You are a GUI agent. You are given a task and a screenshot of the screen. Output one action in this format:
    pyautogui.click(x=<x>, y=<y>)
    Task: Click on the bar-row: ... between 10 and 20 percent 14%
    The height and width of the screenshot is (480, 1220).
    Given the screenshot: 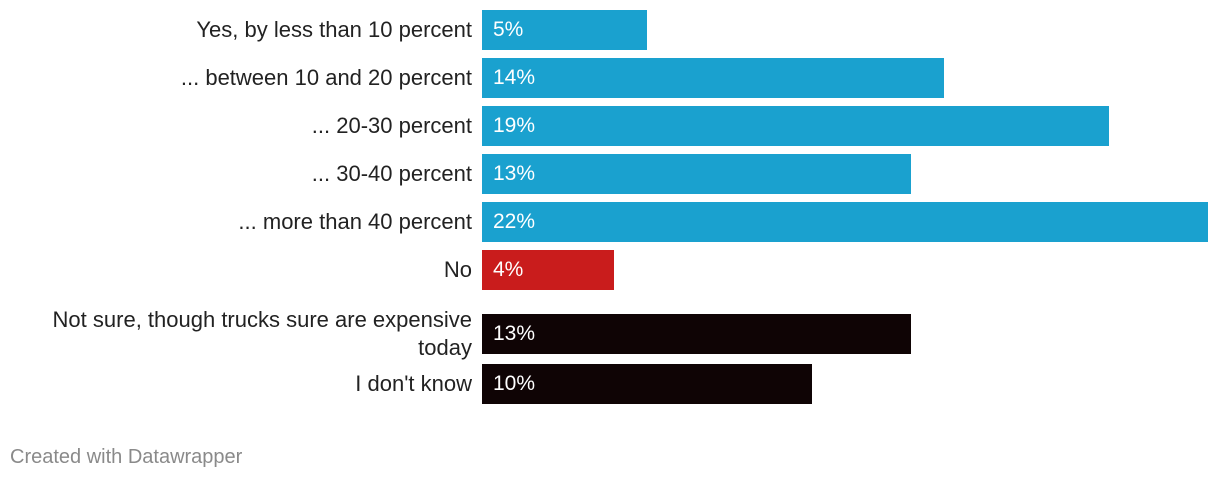 What is the action you would take?
    pyautogui.click(x=610, y=78)
    